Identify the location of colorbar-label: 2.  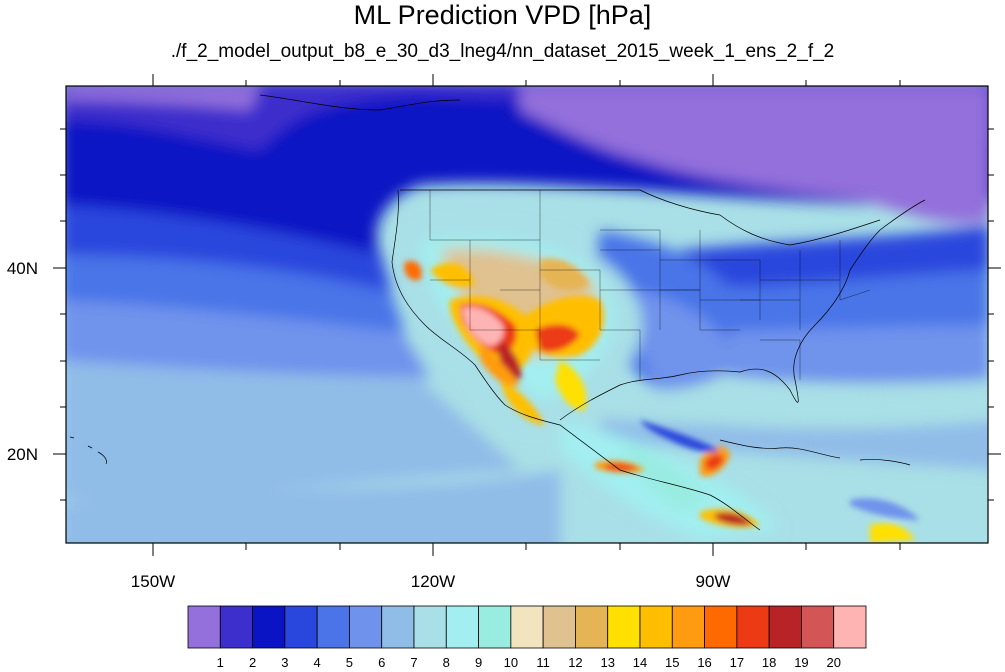
(252, 662).